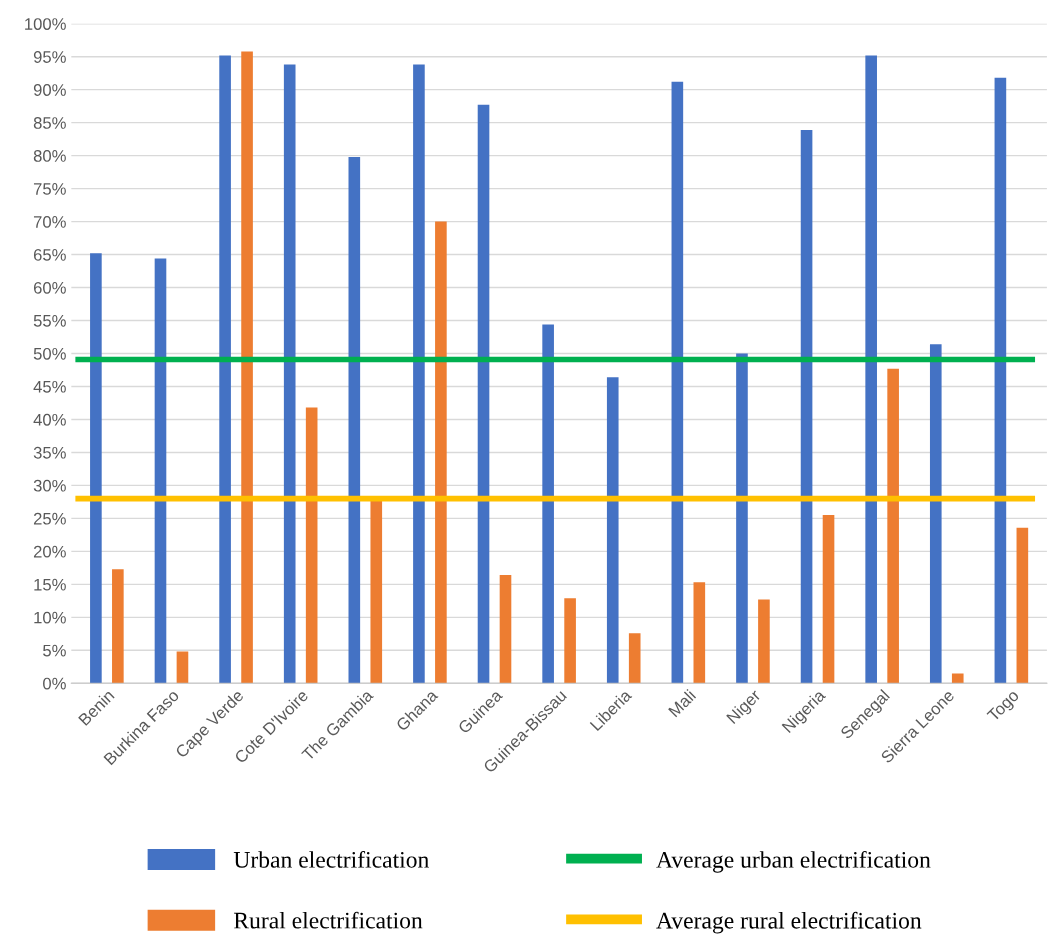 The width and height of the screenshot is (1049, 949). What do you see at coordinates (49, 123) in the screenshot?
I see `y-tick-label: 85%` at bounding box center [49, 123].